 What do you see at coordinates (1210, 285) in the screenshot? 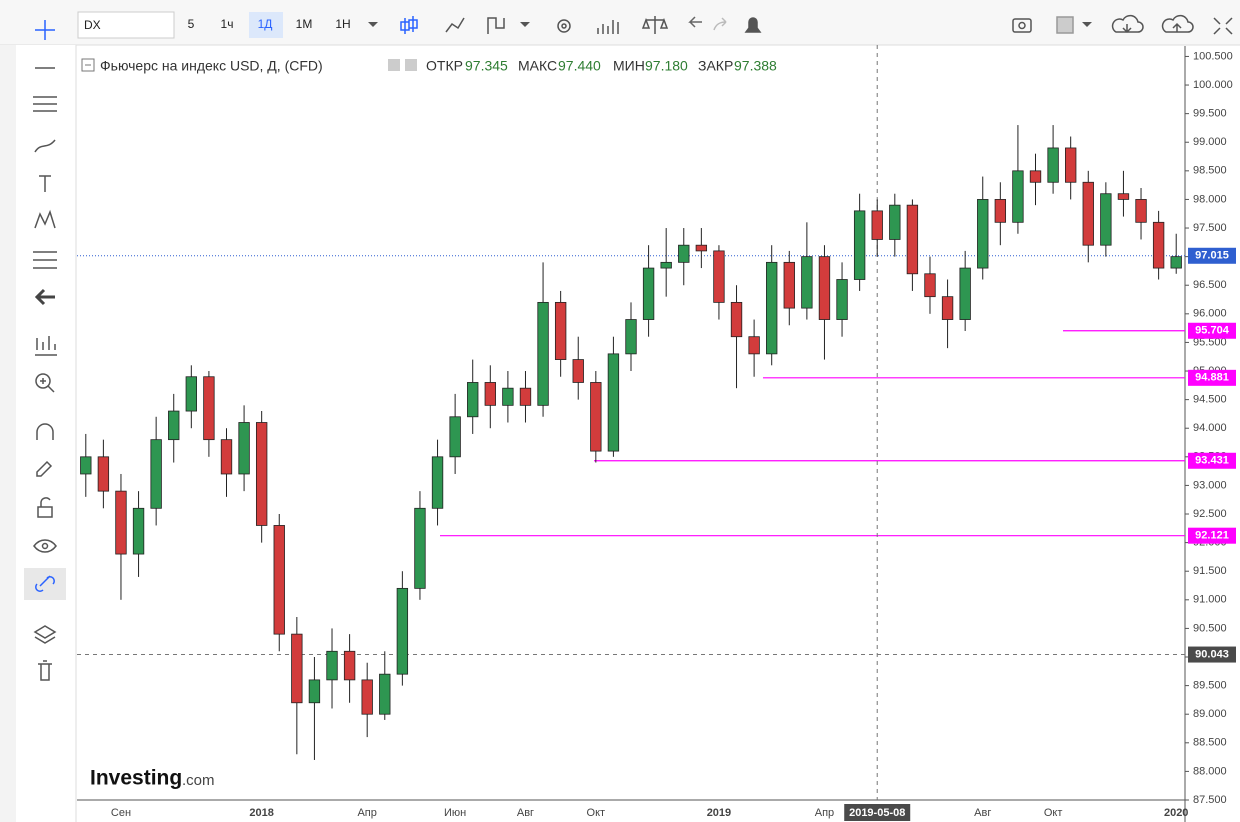
I see `y-tick-label: 96.500` at bounding box center [1210, 285].